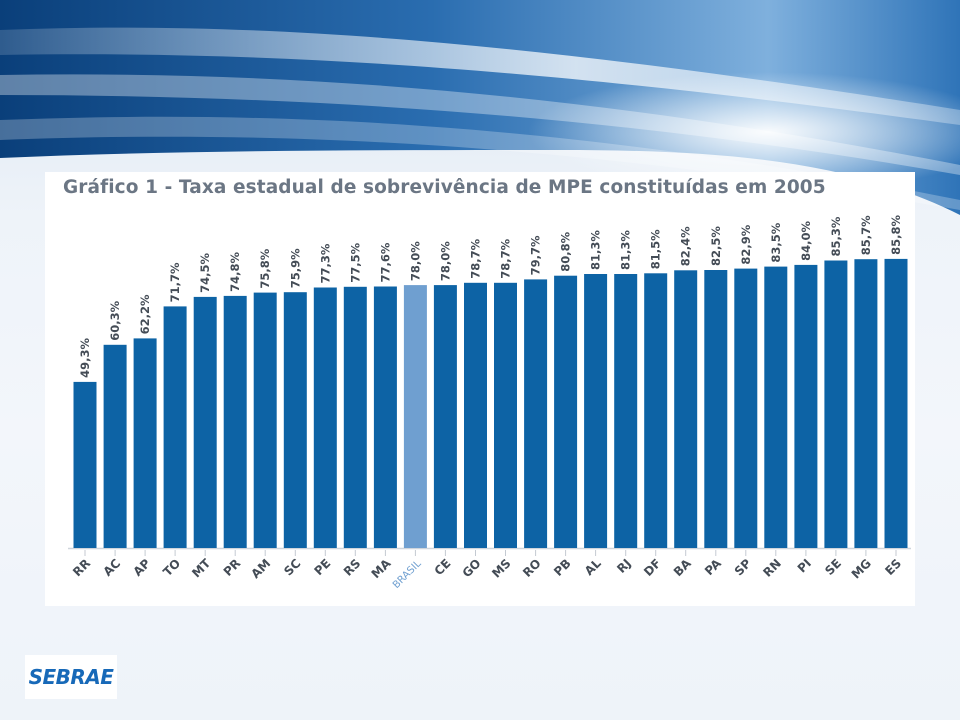  Describe the element at coordinates (626, 250) in the screenshot. I see `value-label-rj: 81,3%` at that location.